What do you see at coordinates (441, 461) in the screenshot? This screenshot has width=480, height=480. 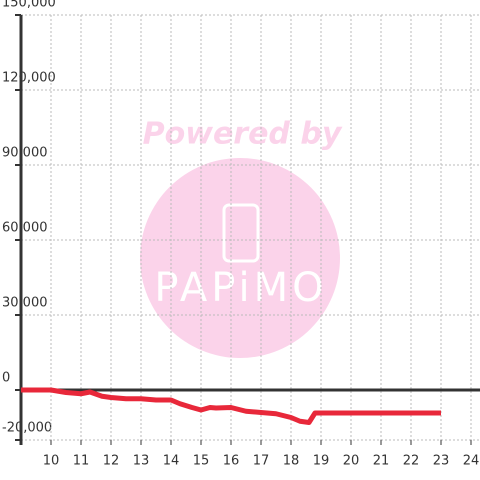 I see `x-tick-label: 23` at bounding box center [441, 461].